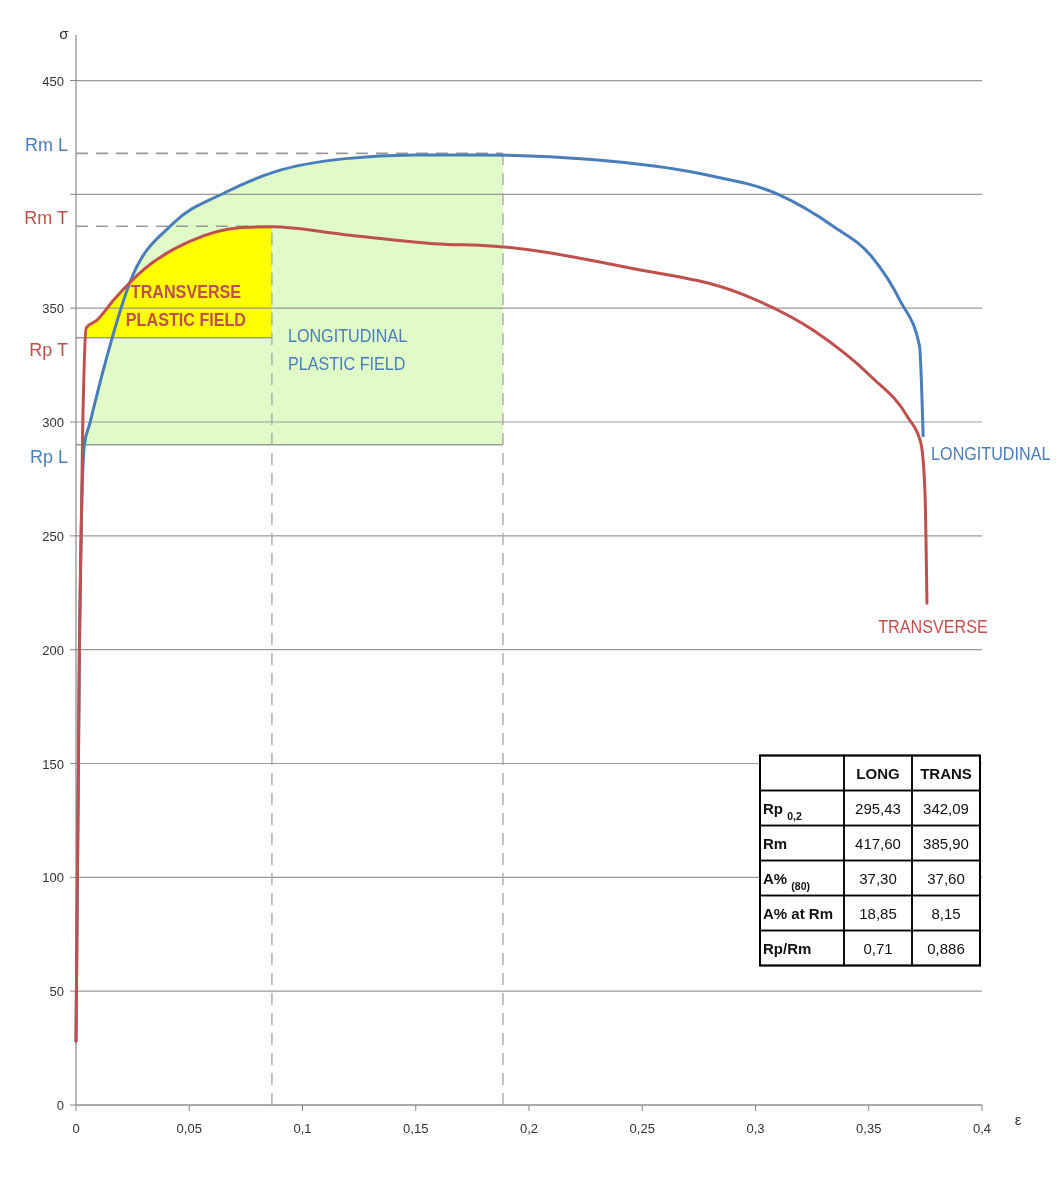 Image resolution: width=1064 pixels, height=1182 pixels. What do you see at coordinates (878, 808) in the screenshot?
I see `annotation: 295,43` at bounding box center [878, 808].